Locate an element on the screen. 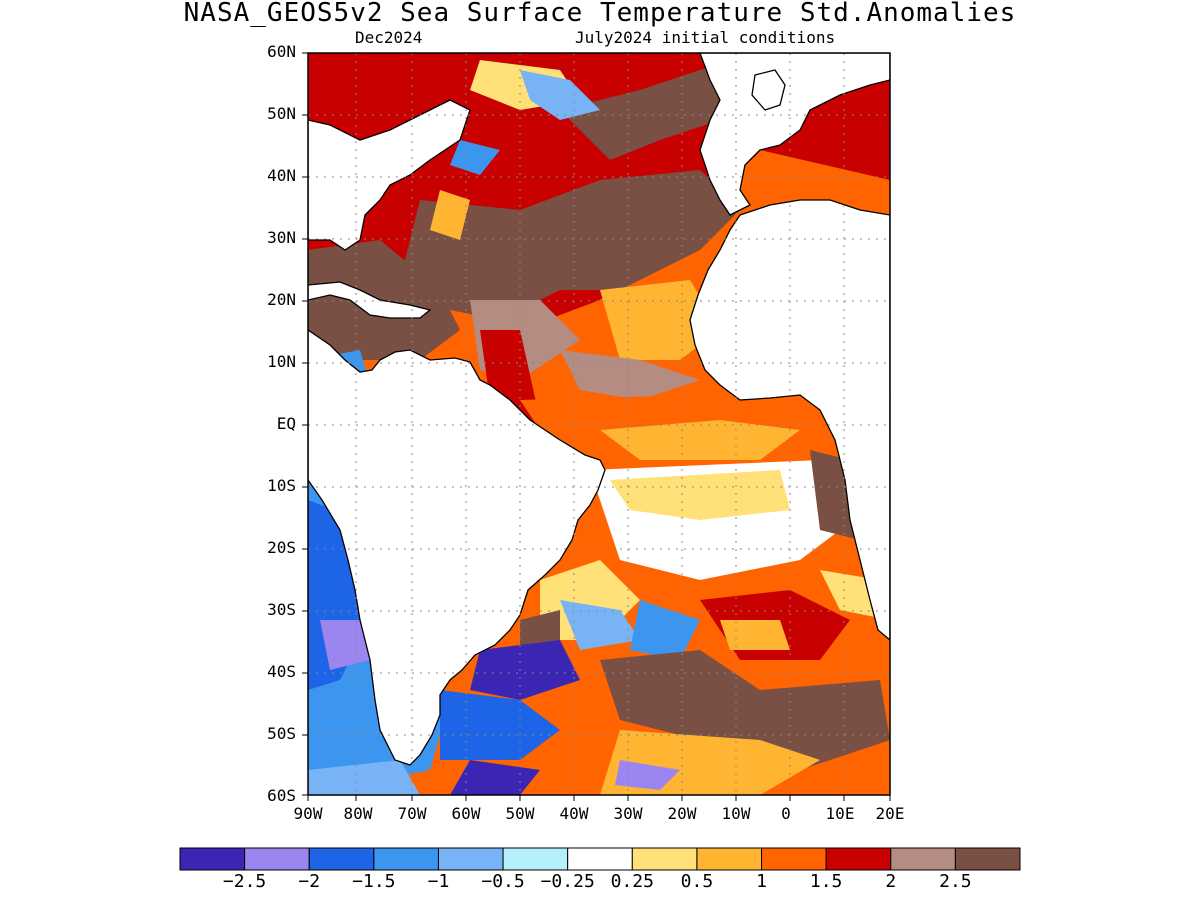  colorbar-tick-label: −1 is located at coordinates (438, 881).